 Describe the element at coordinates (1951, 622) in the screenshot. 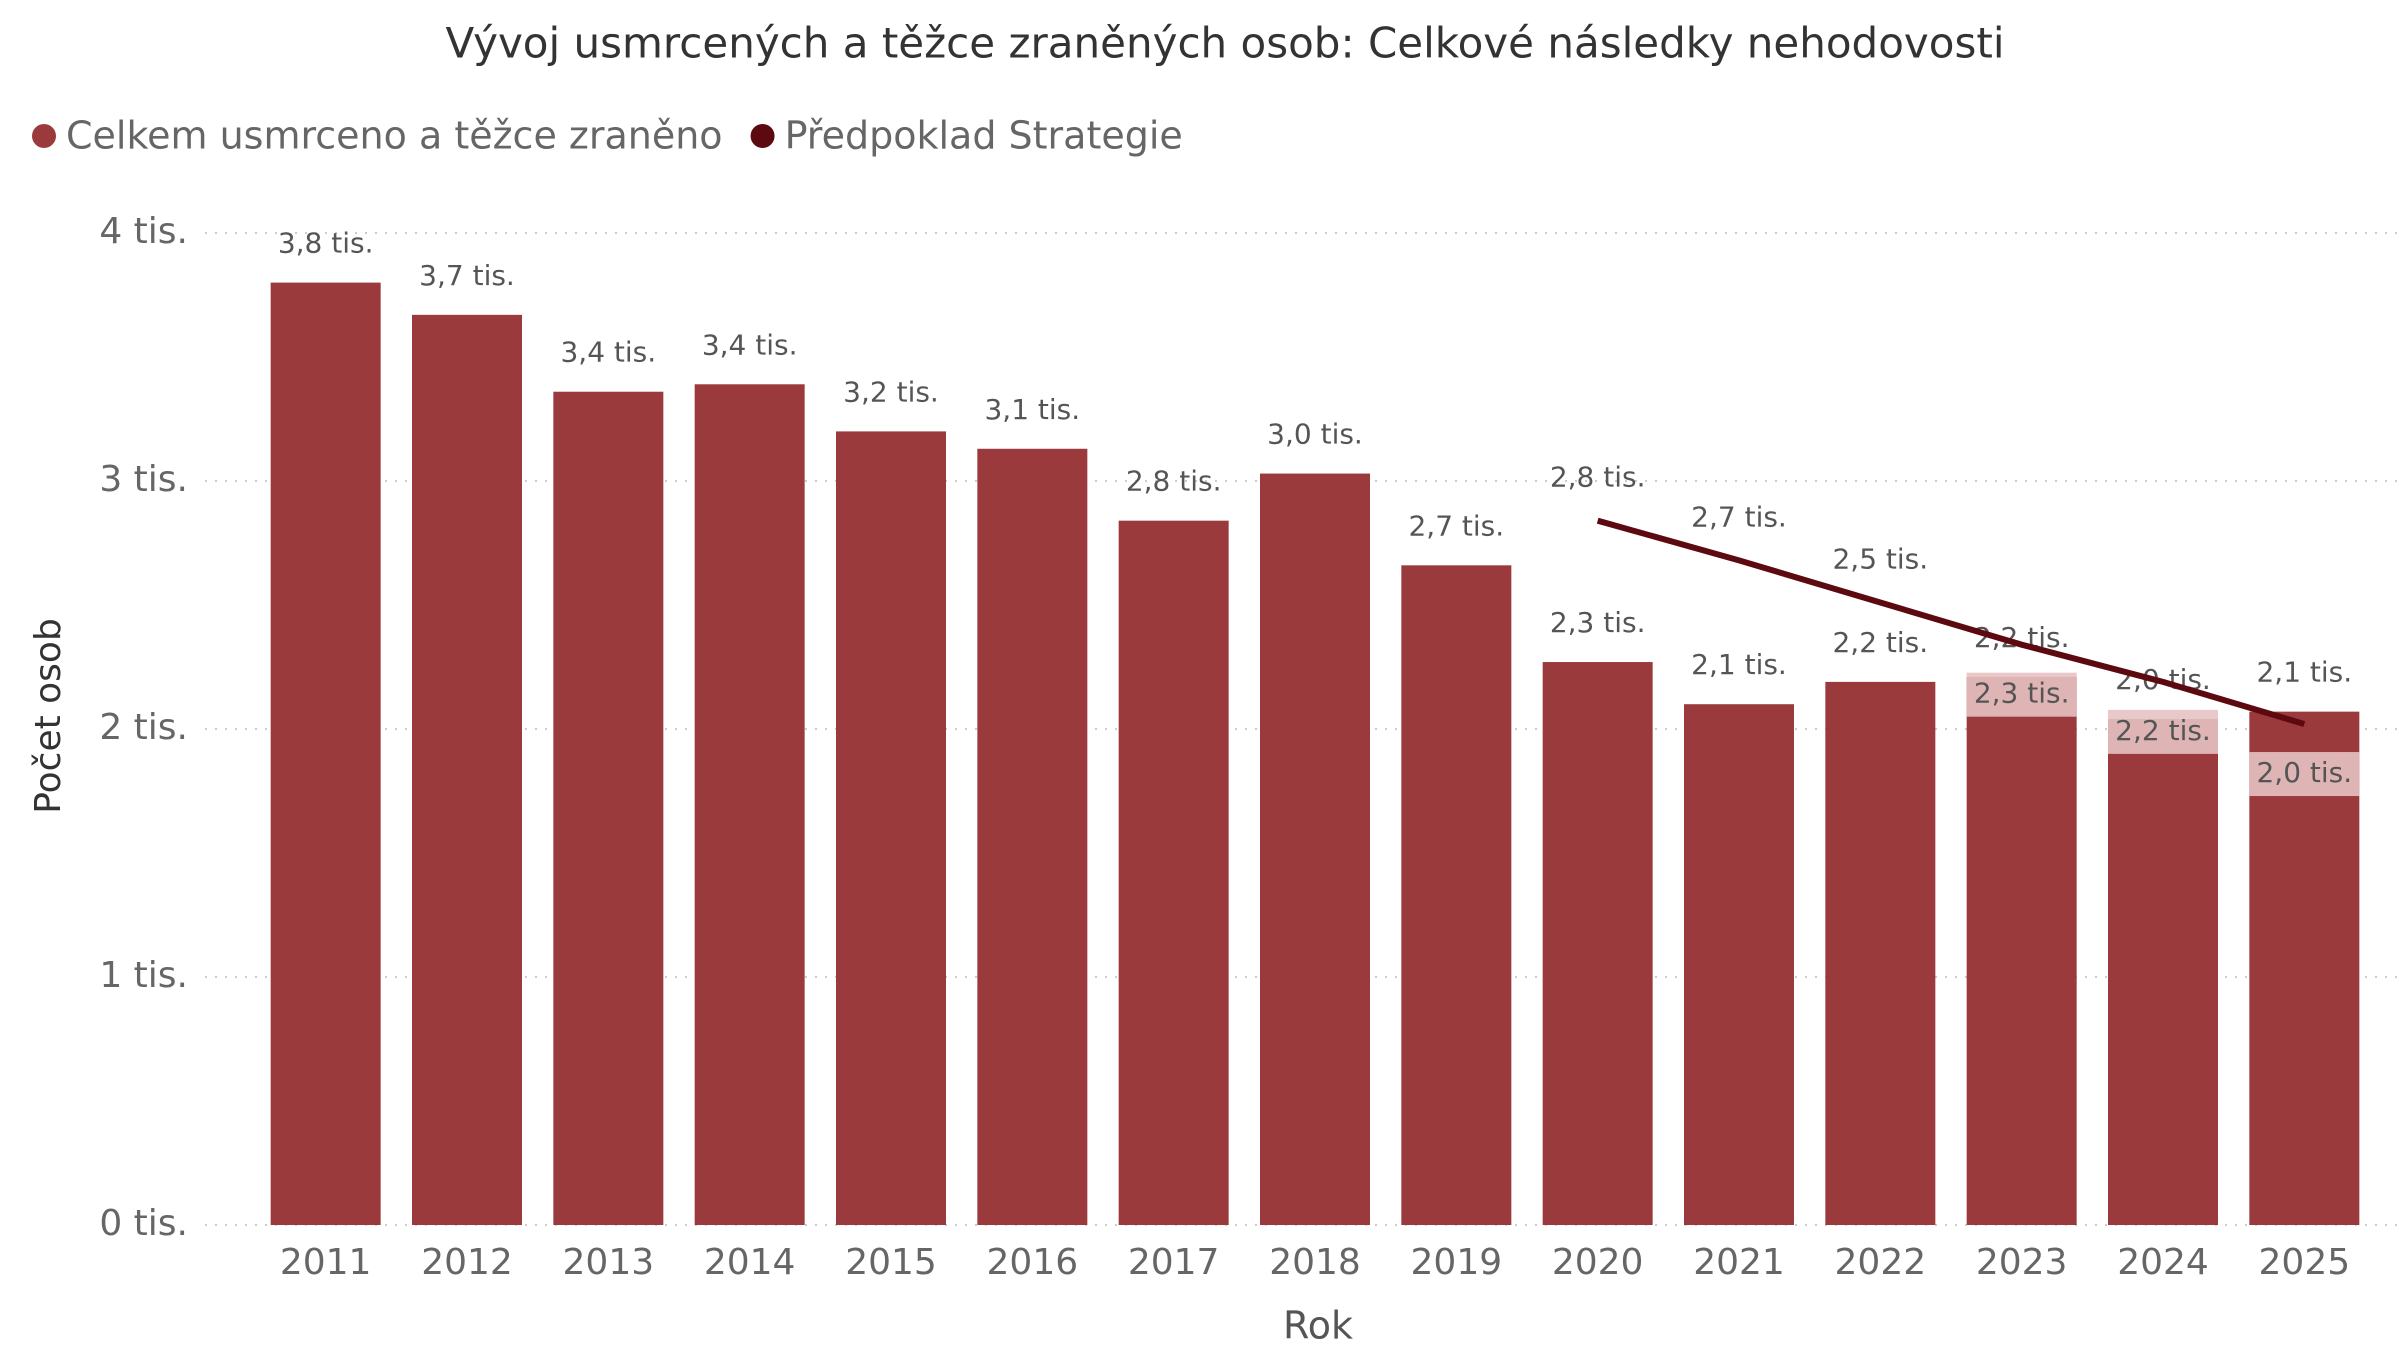

I see `line` at that location.